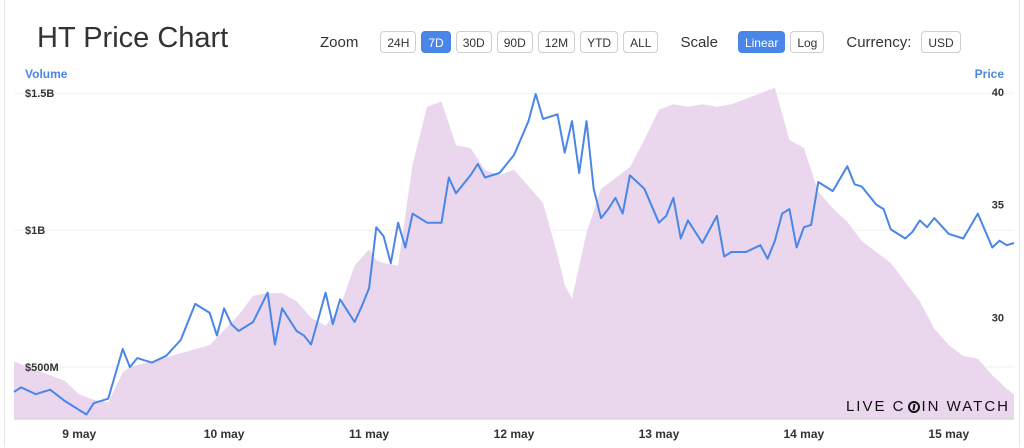  What do you see at coordinates (35, 231) in the screenshot?
I see `y-left-tick-1: $1B` at bounding box center [35, 231].